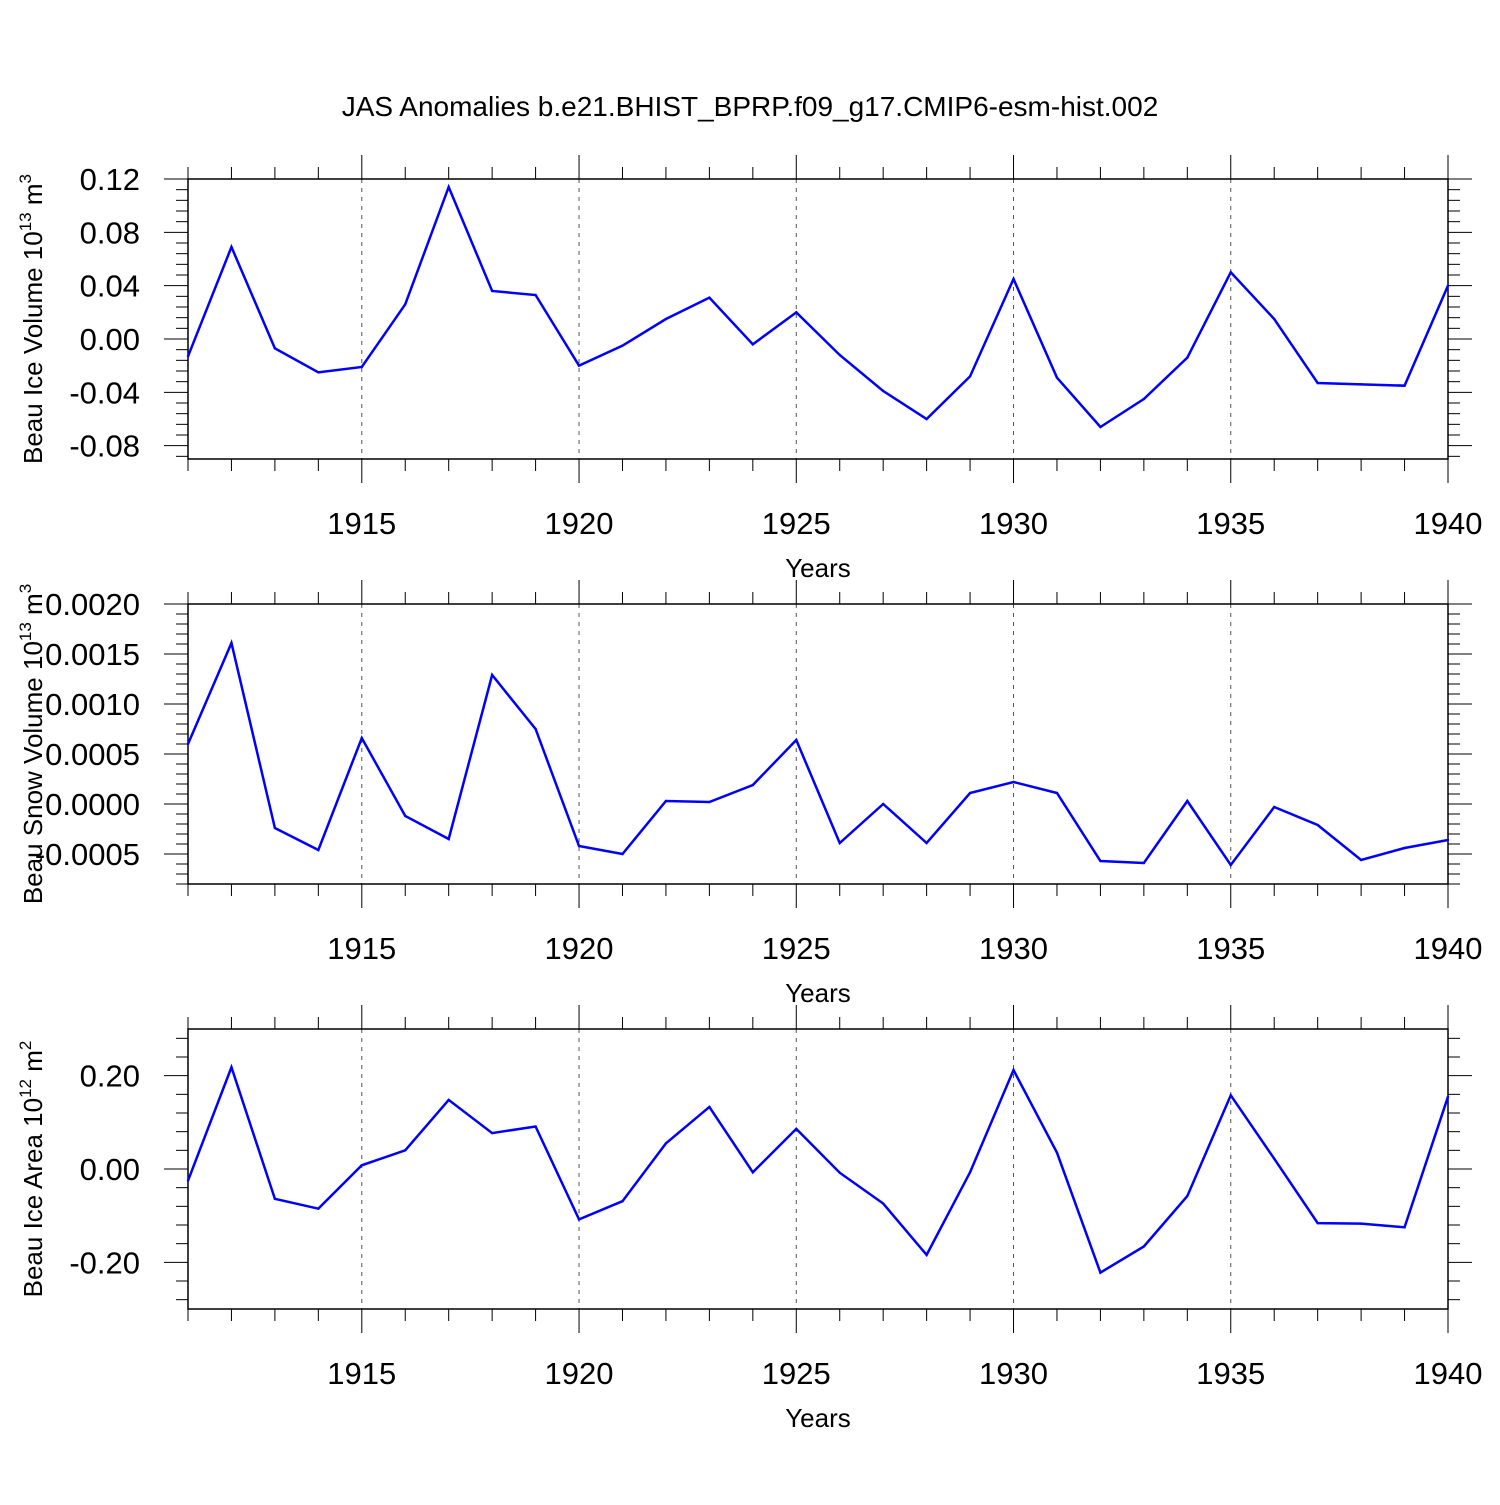 Image resolution: width=1500 pixels, height=1505 pixels. Describe the element at coordinates (1448, 1373) in the screenshot. I see `panel-3-xtick-label: 1940` at that location.